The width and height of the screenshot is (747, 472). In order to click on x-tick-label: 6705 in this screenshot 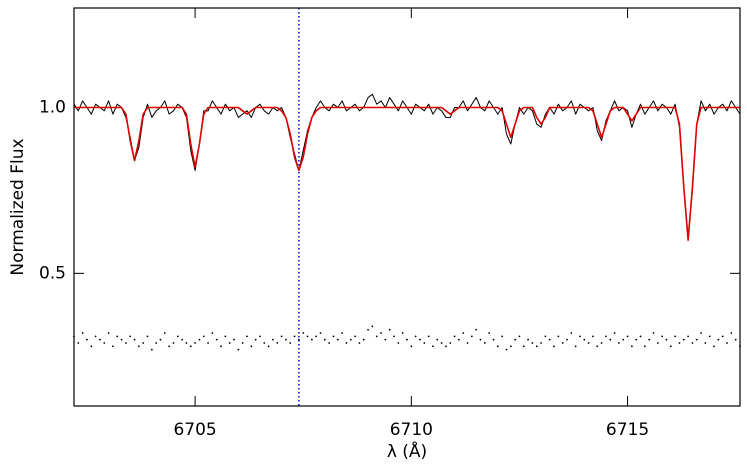, I will do `click(194, 430)`.